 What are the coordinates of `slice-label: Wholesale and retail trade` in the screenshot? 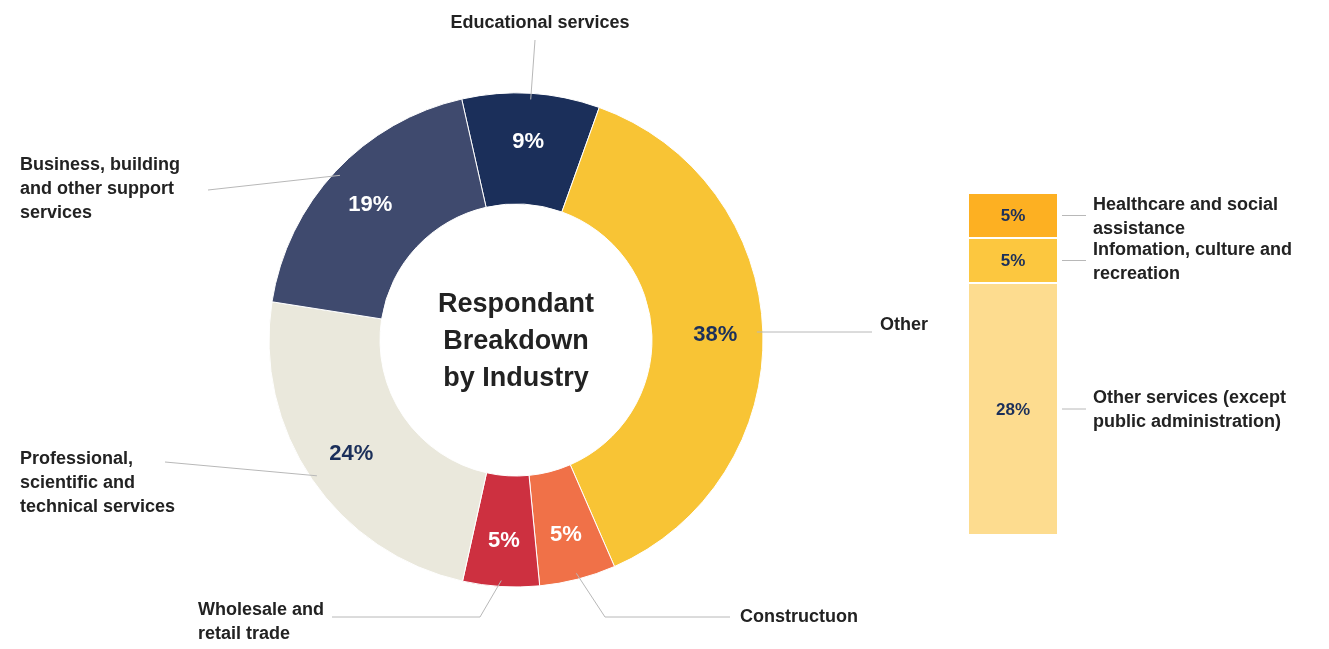 It's located at (261, 621).